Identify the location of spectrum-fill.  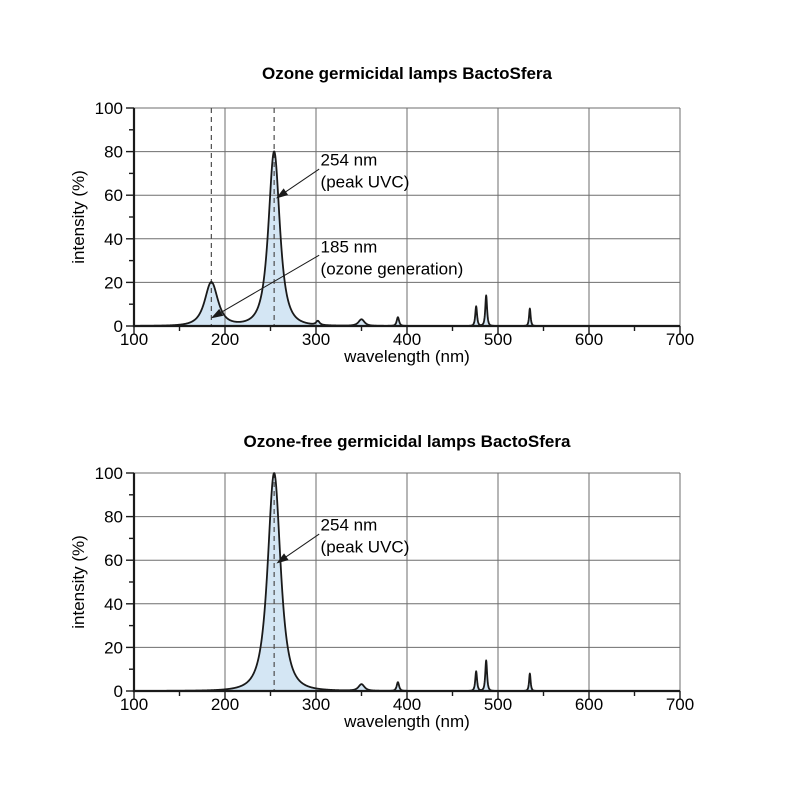
(407, 238).